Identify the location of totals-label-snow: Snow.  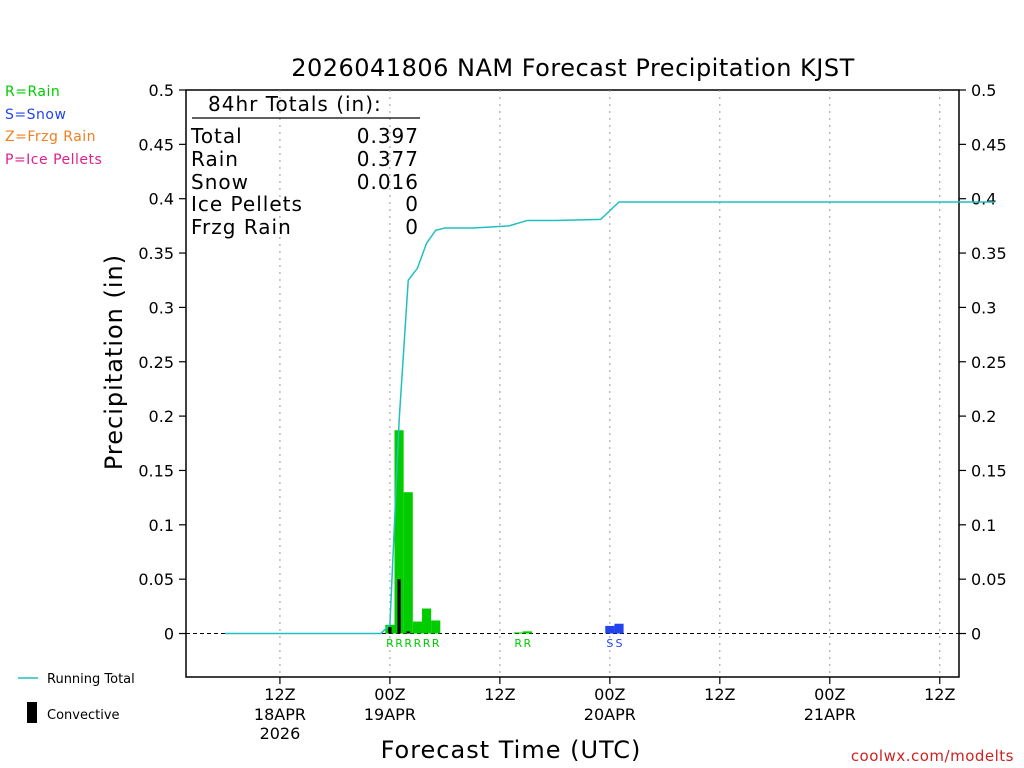
(220, 182).